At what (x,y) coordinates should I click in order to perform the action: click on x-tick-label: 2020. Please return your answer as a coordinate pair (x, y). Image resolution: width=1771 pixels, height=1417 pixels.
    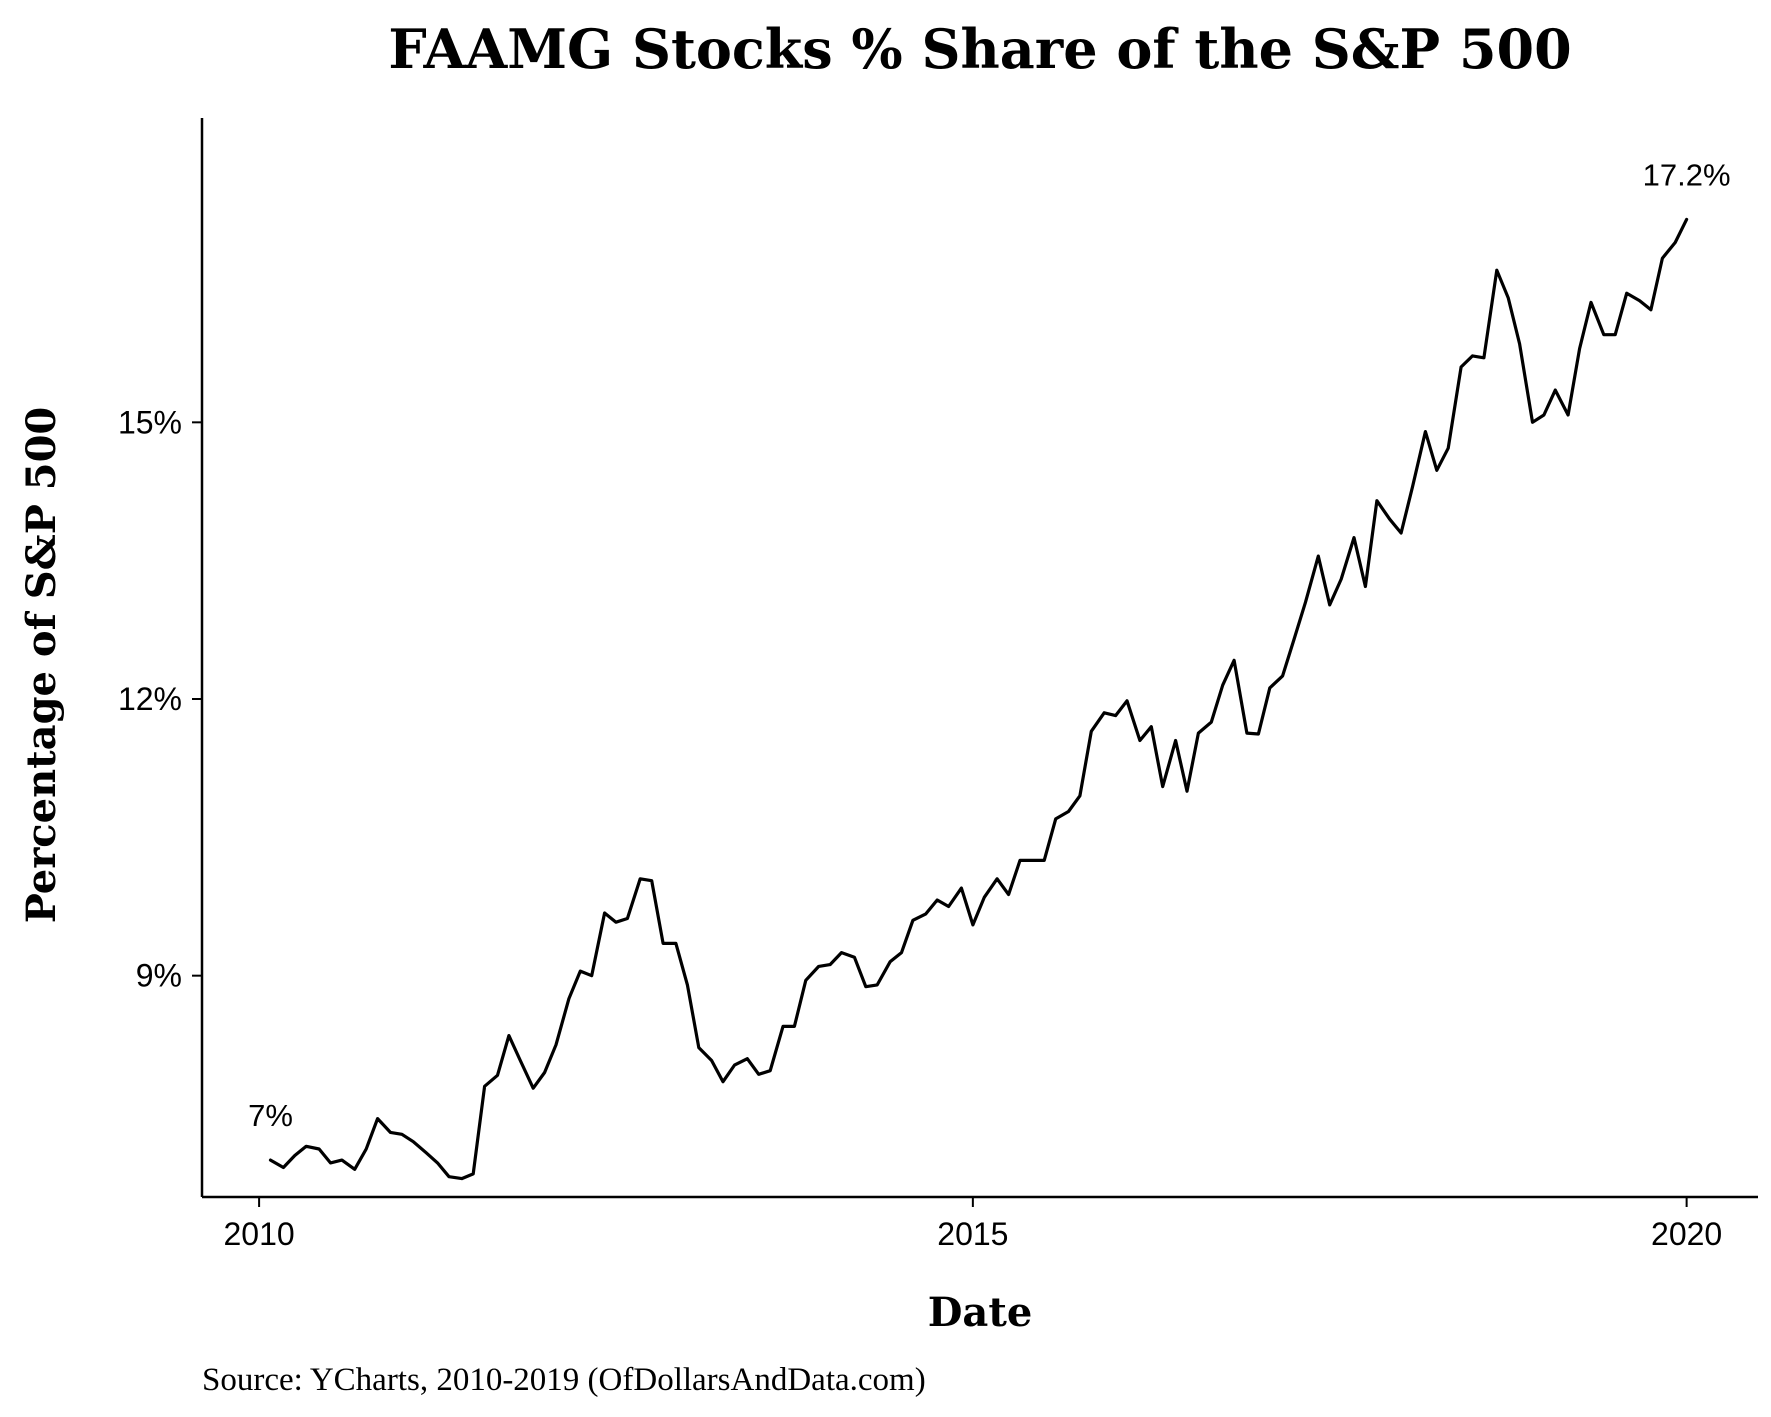
    Looking at the image, I should click on (1686, 1234).